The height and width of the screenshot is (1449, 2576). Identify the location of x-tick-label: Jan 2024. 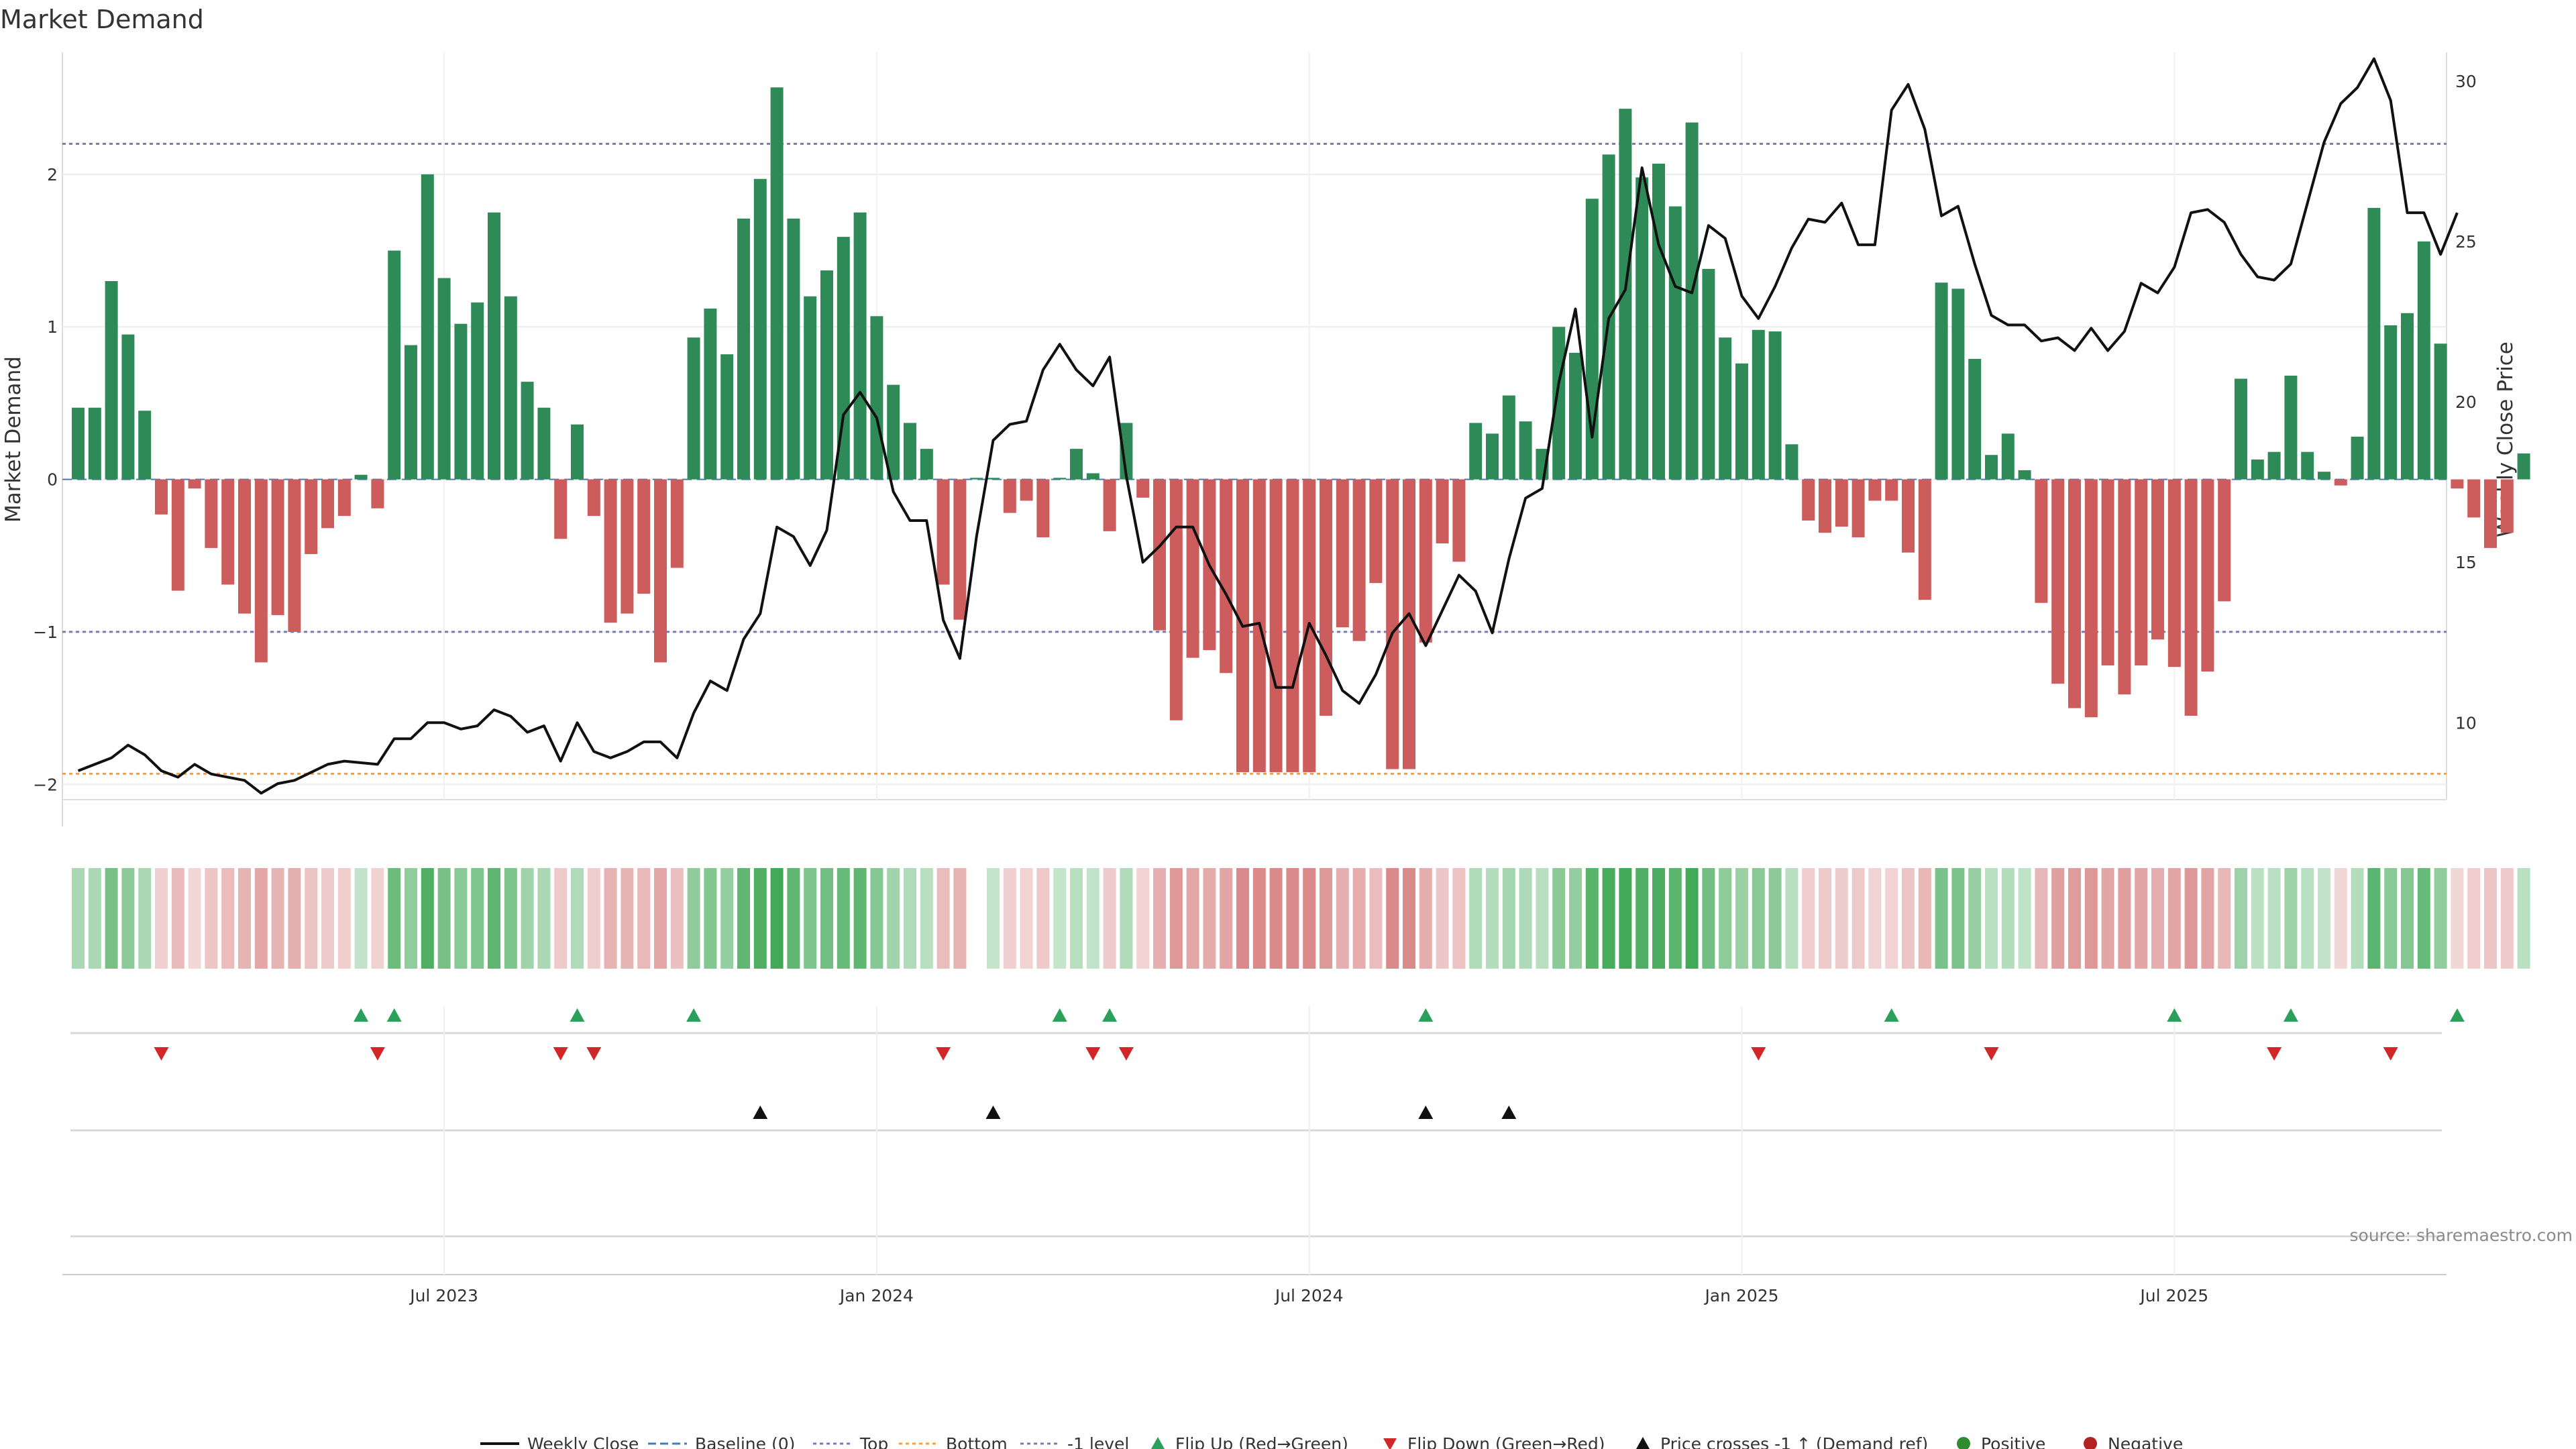
(876, 1295).